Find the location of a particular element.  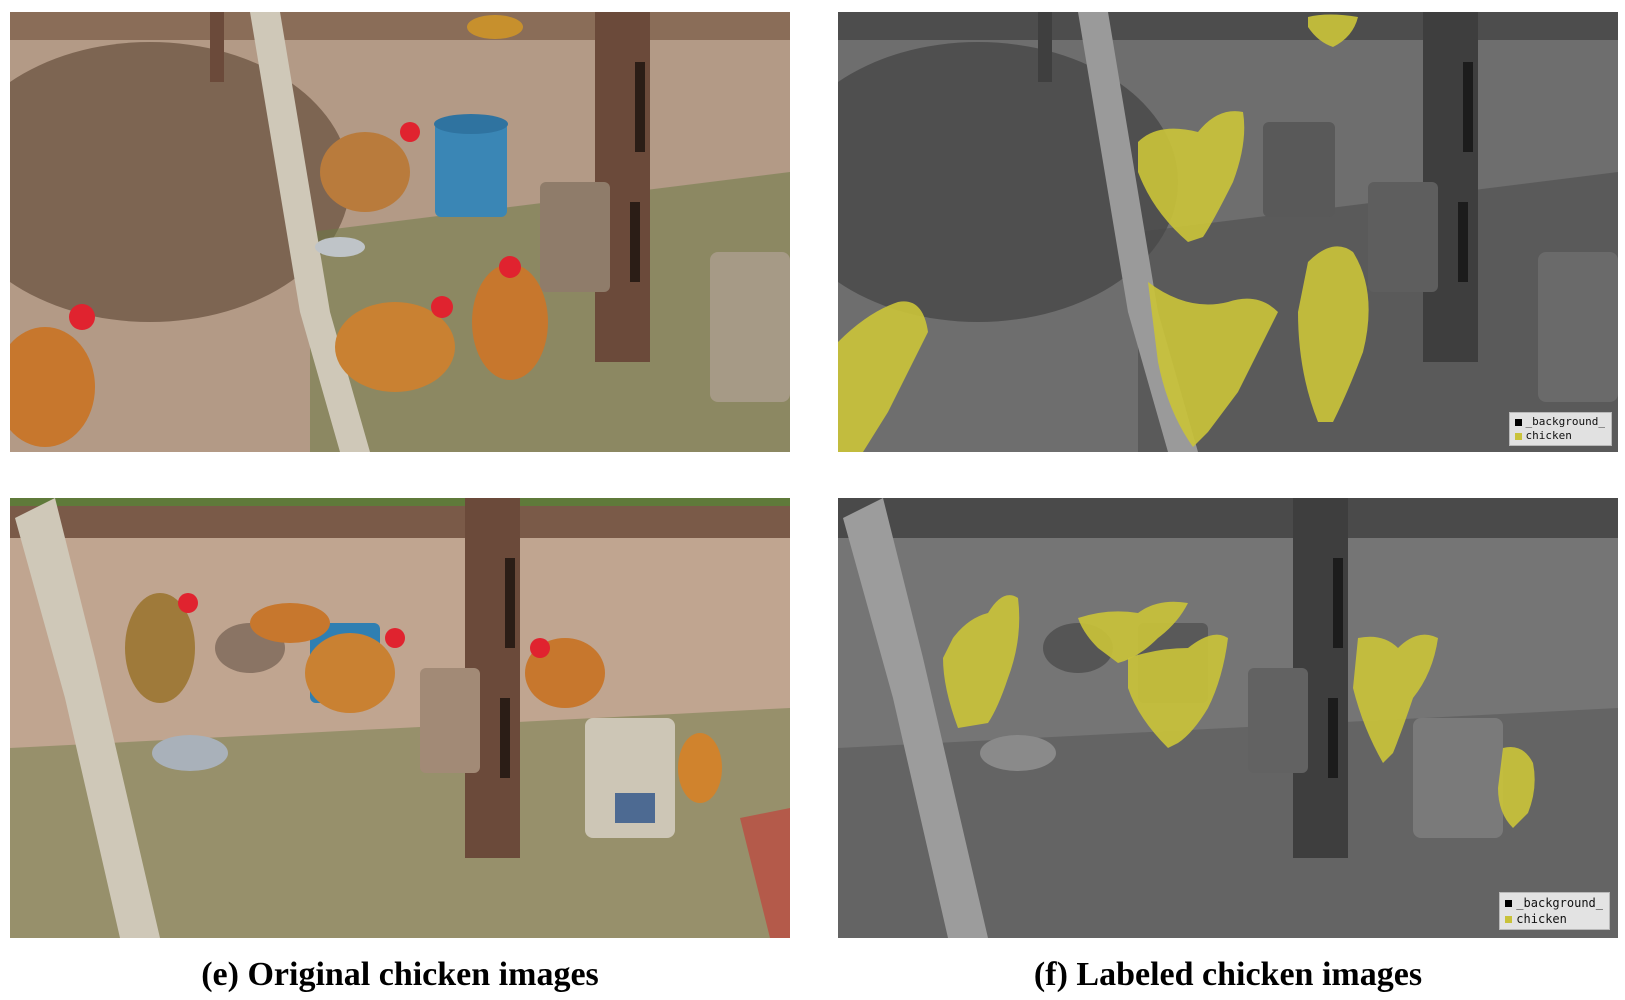

caption-original: (e) Original chicken images is located at coordinates (400, 974).